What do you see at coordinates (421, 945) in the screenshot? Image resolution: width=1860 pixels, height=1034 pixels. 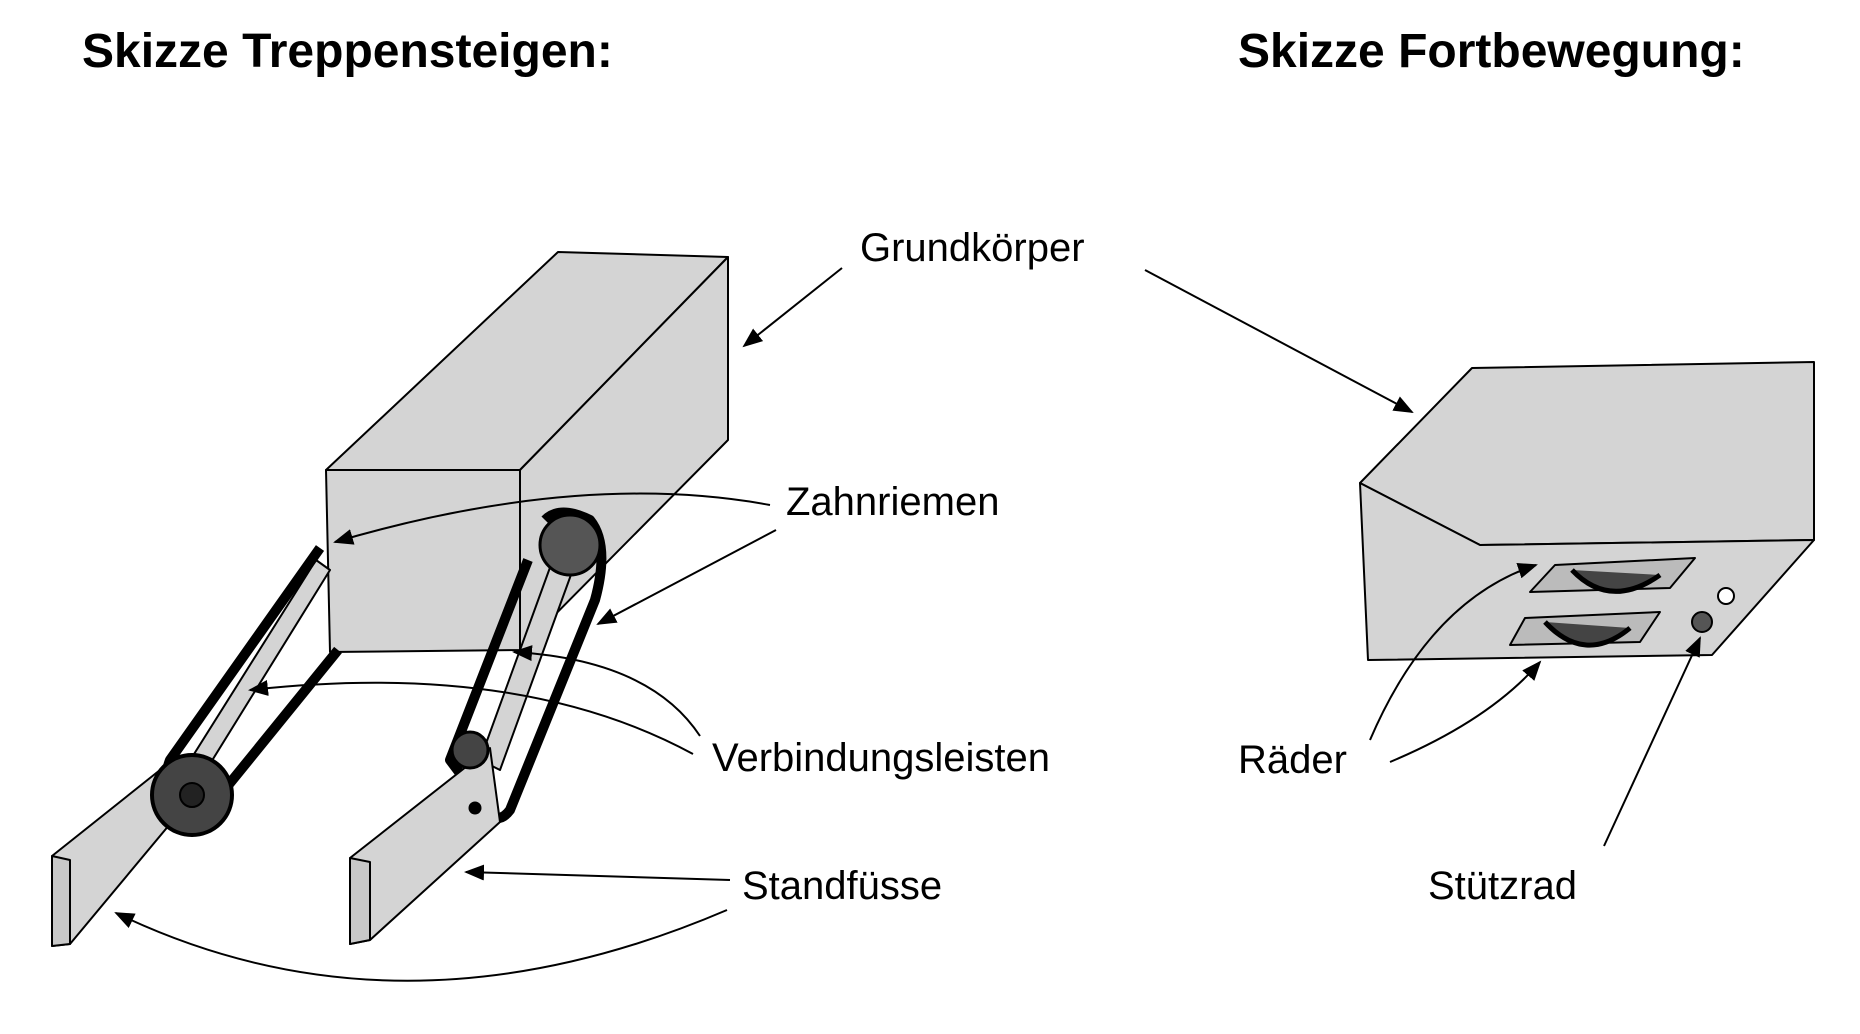 I see `arrow-standfuesse-left` at bounding box center [421, 945].